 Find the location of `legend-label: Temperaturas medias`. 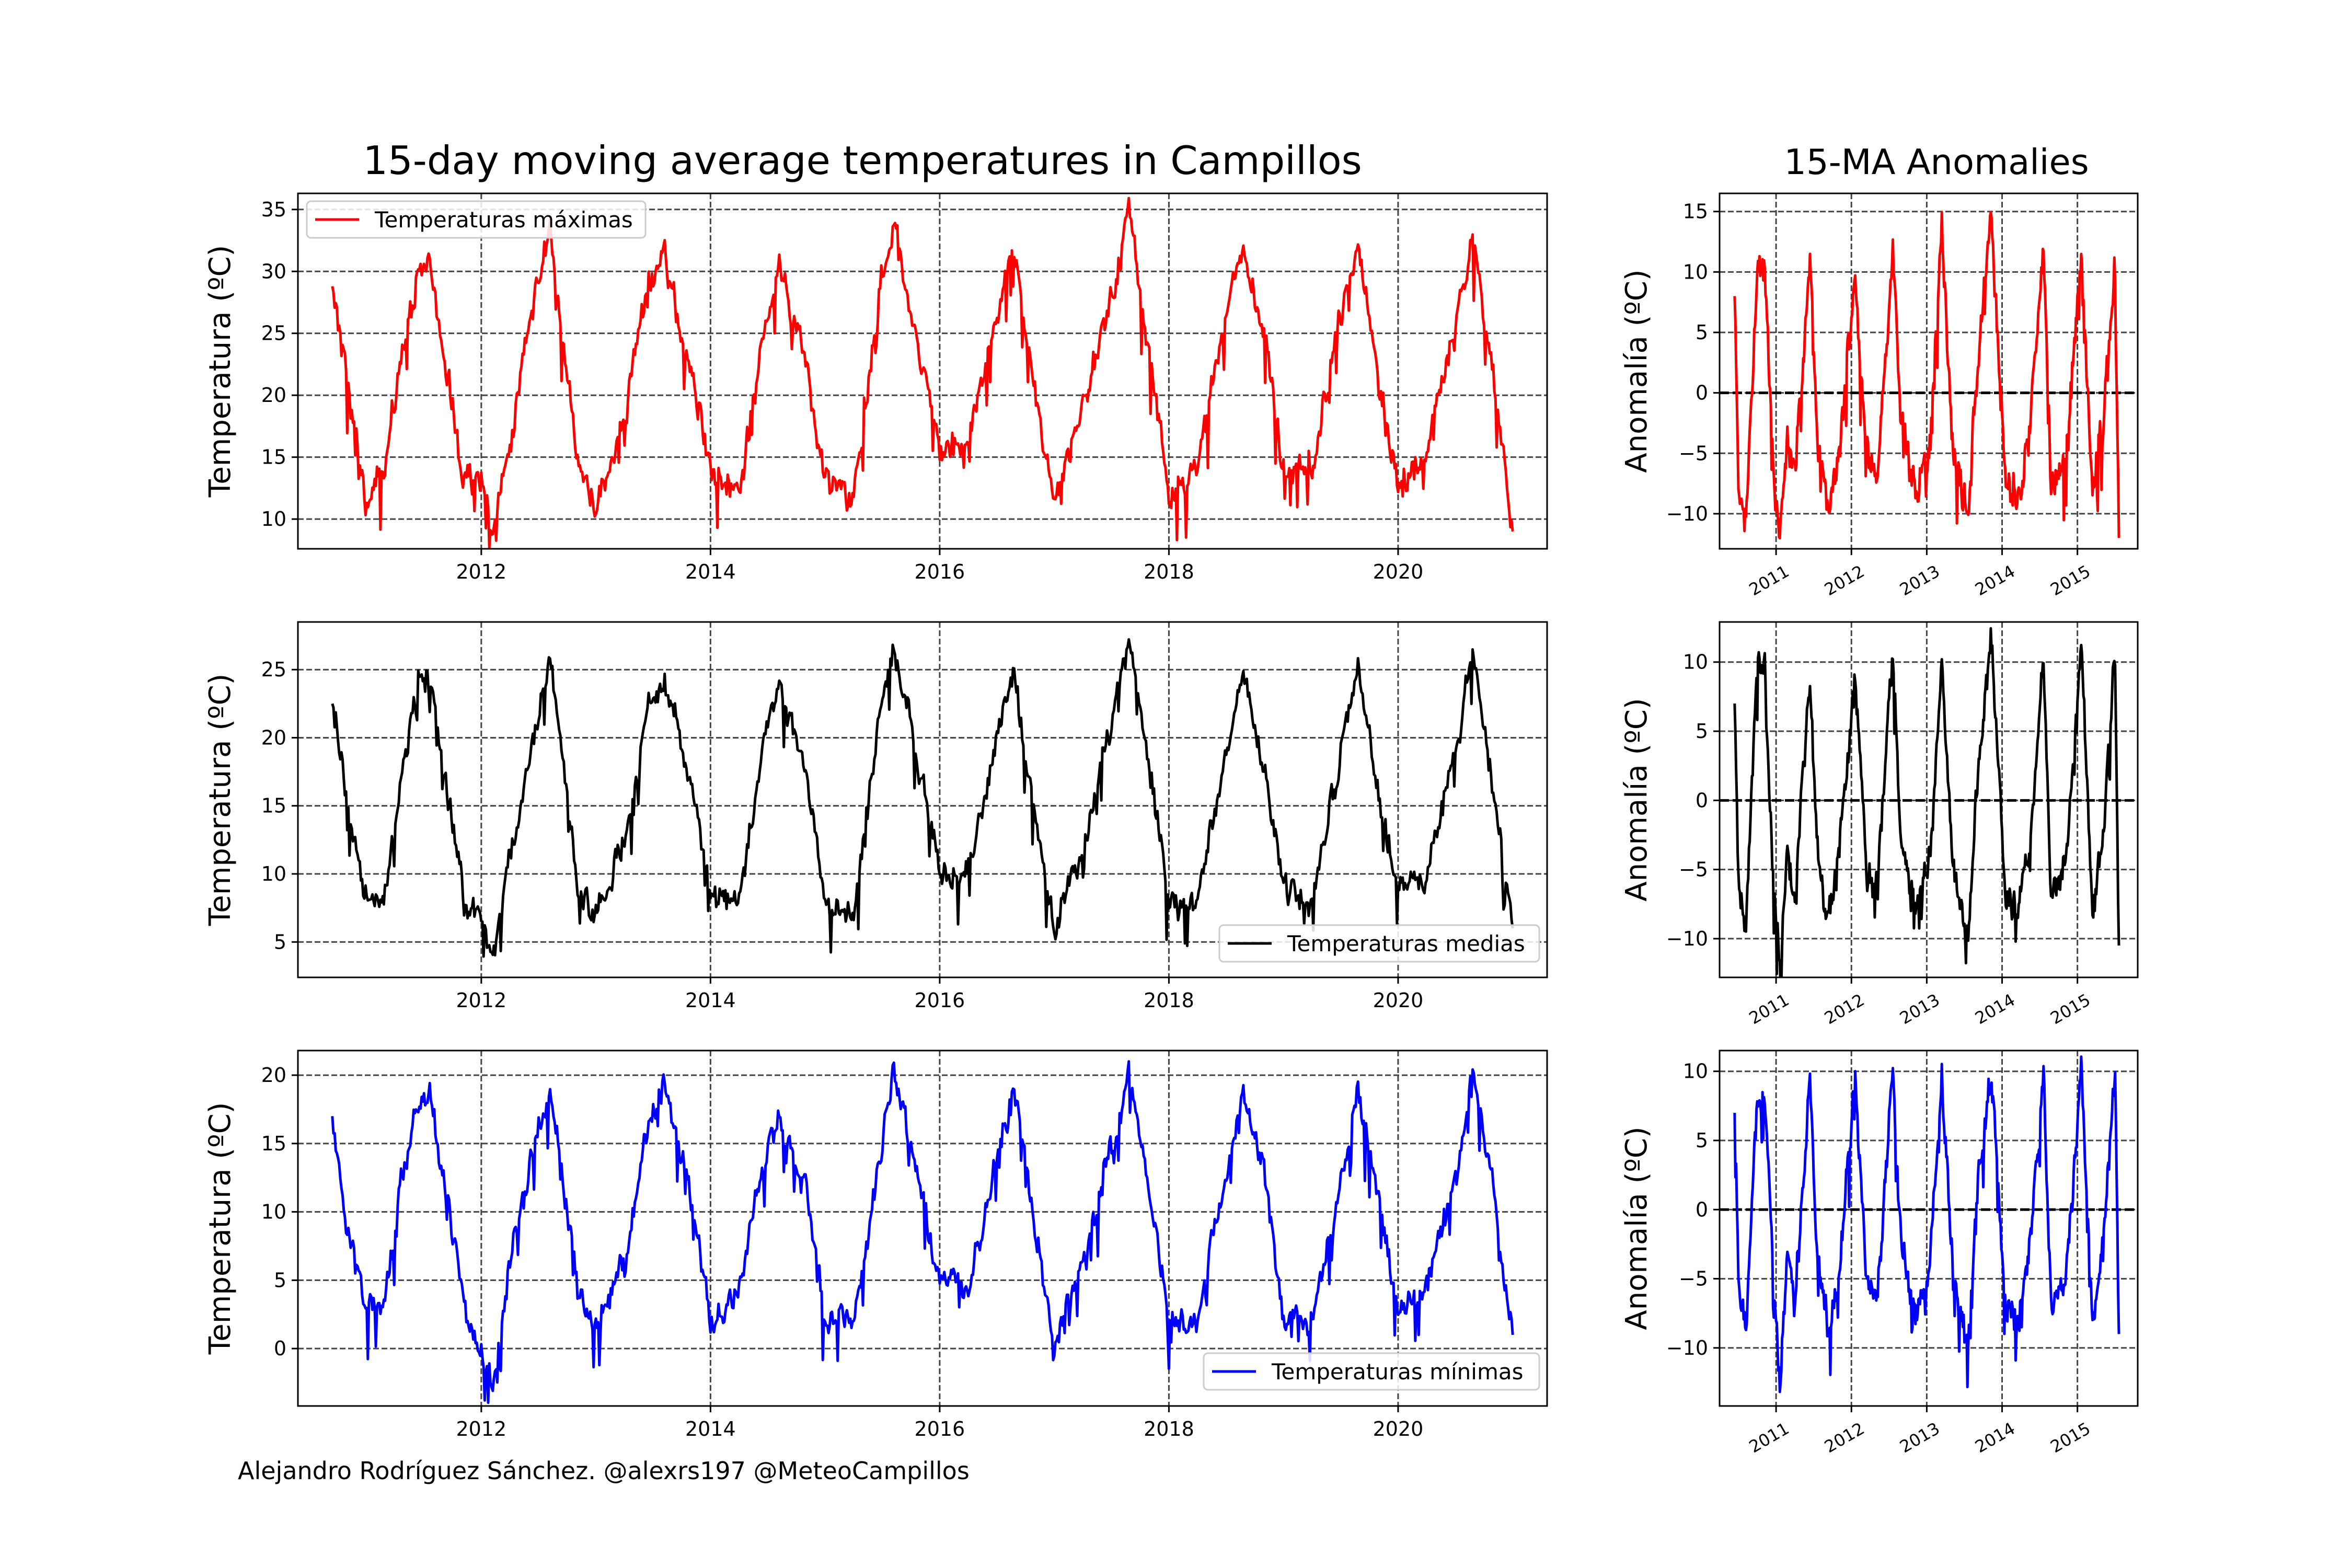

legend-label: Temperaturas medias is located at coordinates (1406, 943).